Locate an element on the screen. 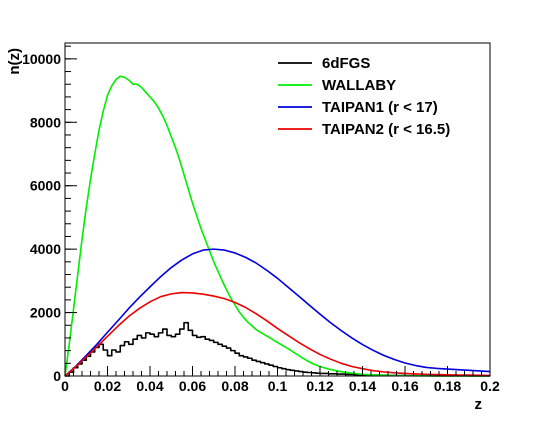  x-axis-title: z is located at coordinates (479, 404).